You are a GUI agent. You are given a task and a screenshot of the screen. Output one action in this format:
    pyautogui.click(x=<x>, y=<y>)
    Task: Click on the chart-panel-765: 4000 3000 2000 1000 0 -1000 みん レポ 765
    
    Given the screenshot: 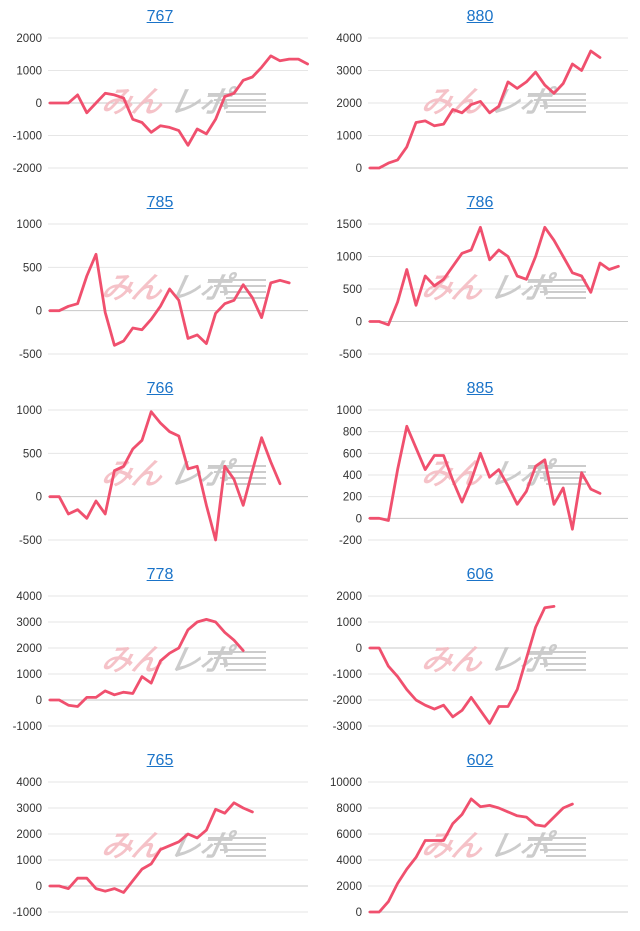 What is the action you would take?
    pyautogui.click(x=160, y=837)
    